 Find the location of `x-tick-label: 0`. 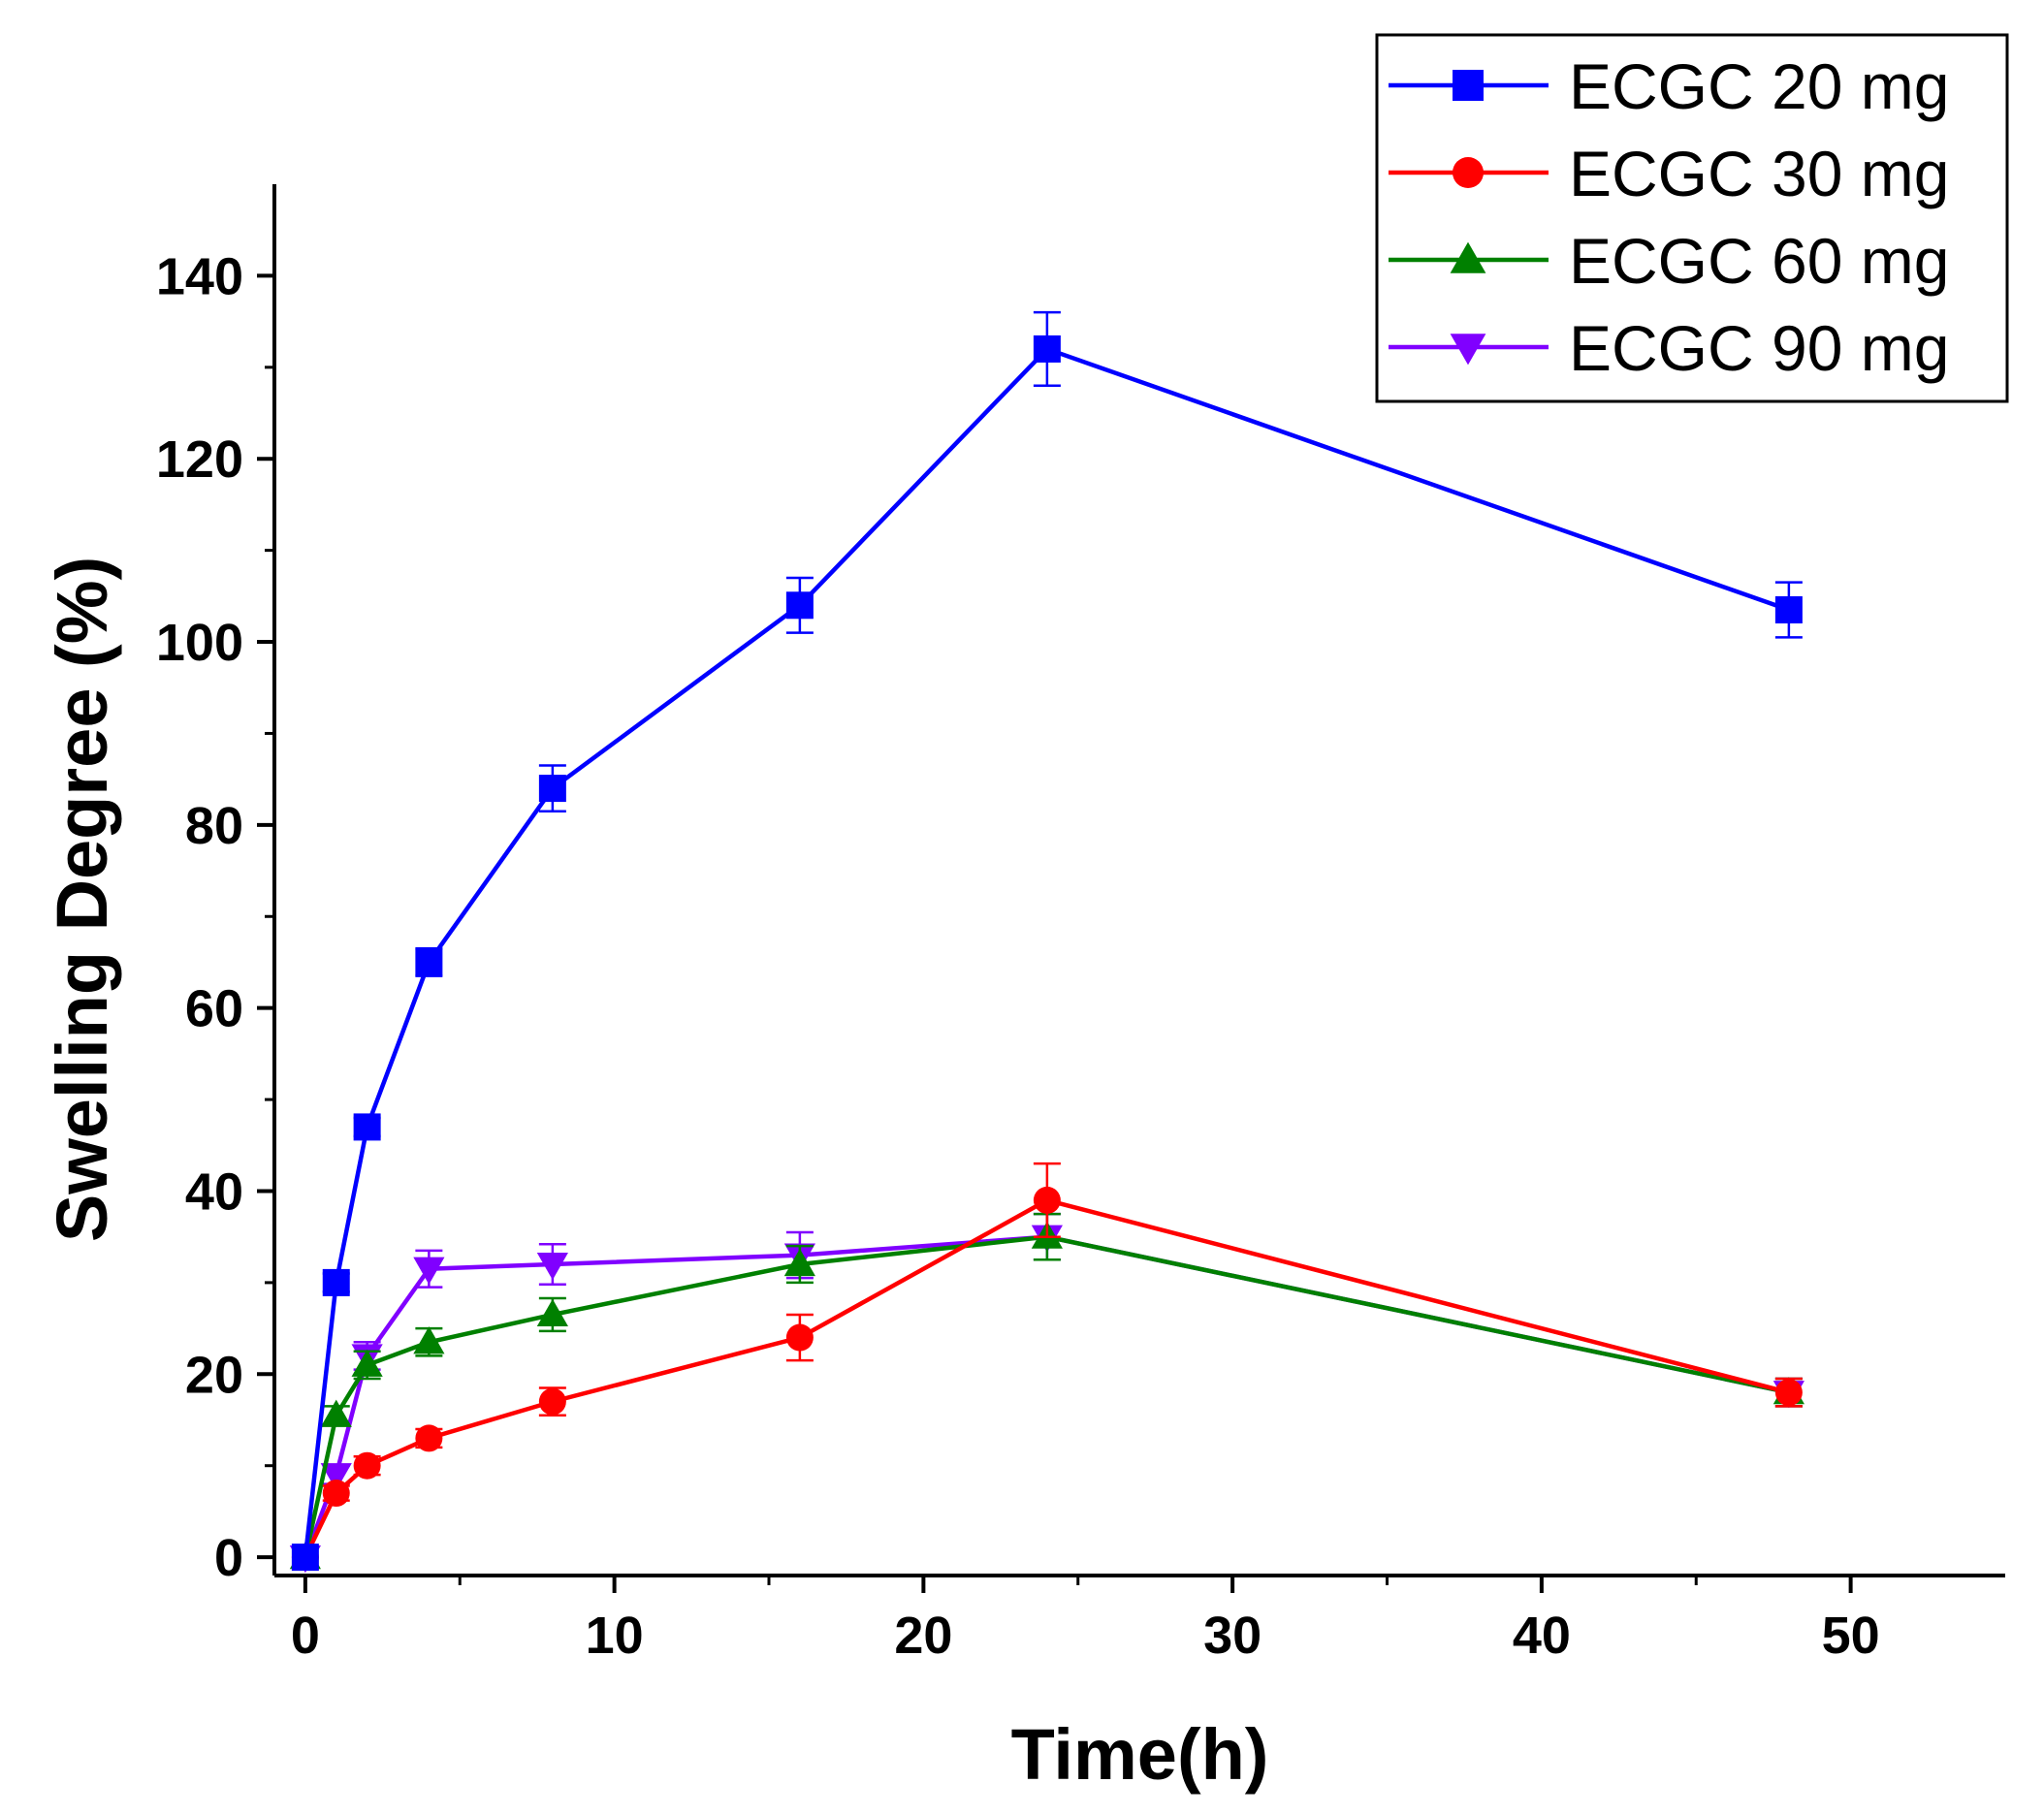

x-tick-label: 0 is located at coordinates (305, 1636).